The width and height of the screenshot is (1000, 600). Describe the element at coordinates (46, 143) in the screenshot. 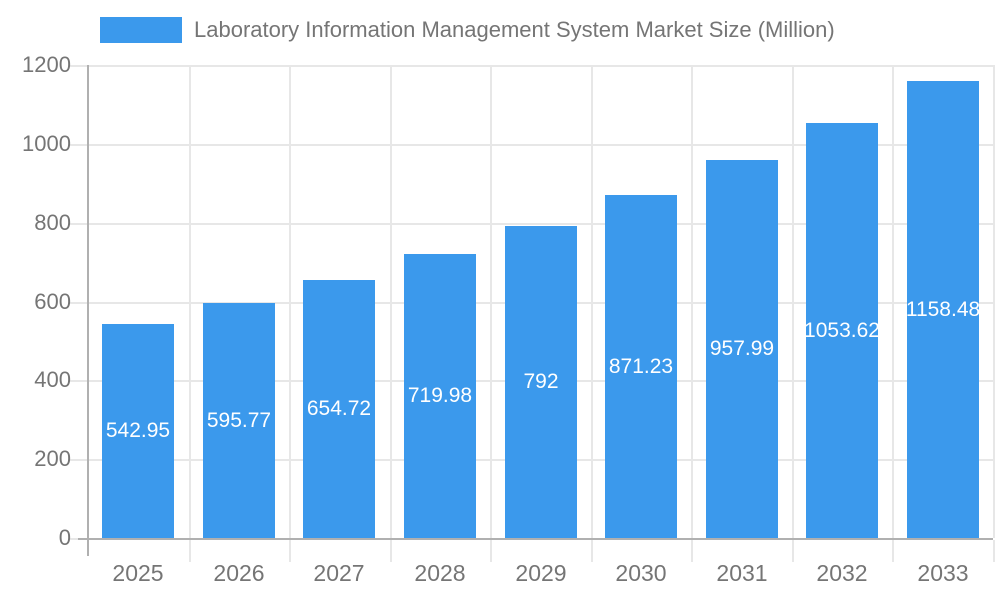

I see `y-axis-tick-label: 1000` at that location.